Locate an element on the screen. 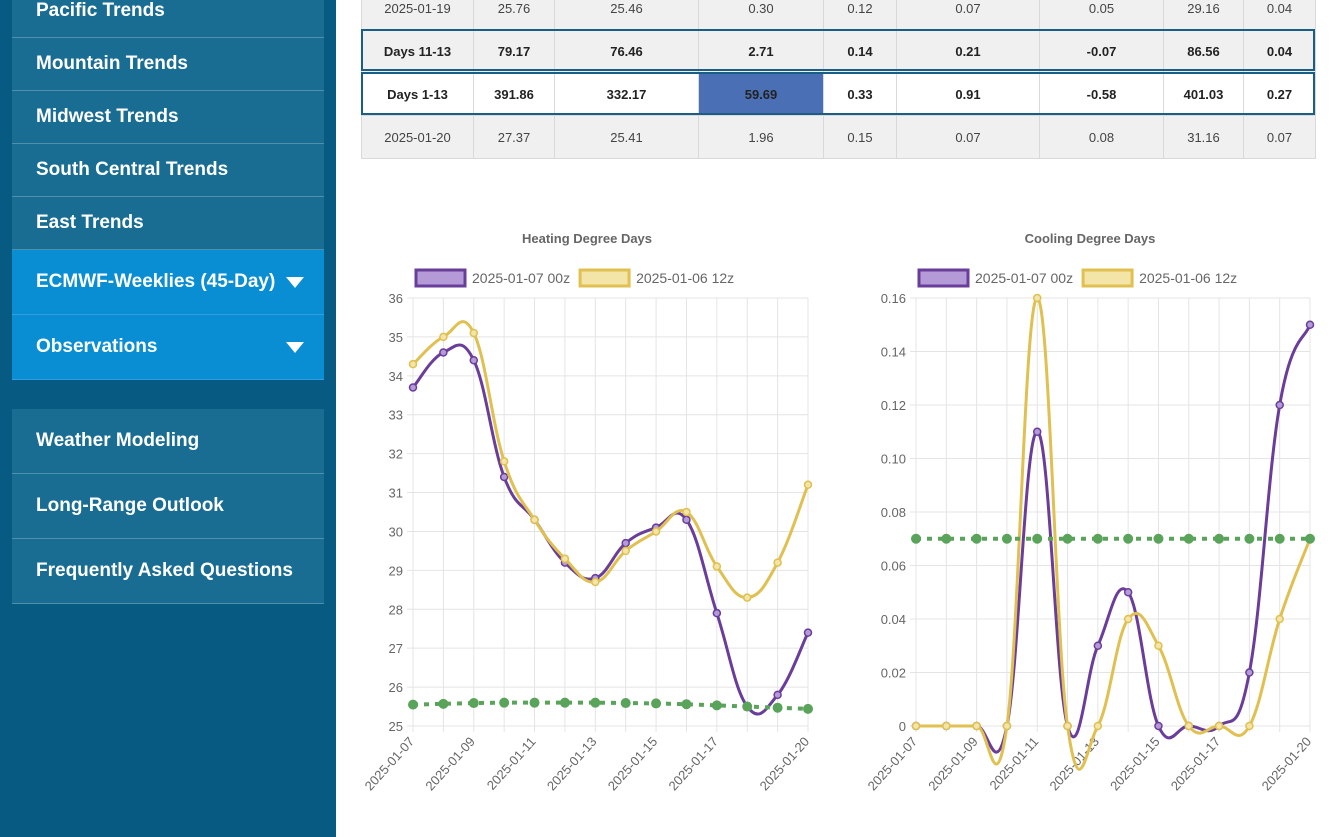 The height and width of the screenshot is (837, 1340). table-cell: 79.17 is located at coordinates (514, 51).